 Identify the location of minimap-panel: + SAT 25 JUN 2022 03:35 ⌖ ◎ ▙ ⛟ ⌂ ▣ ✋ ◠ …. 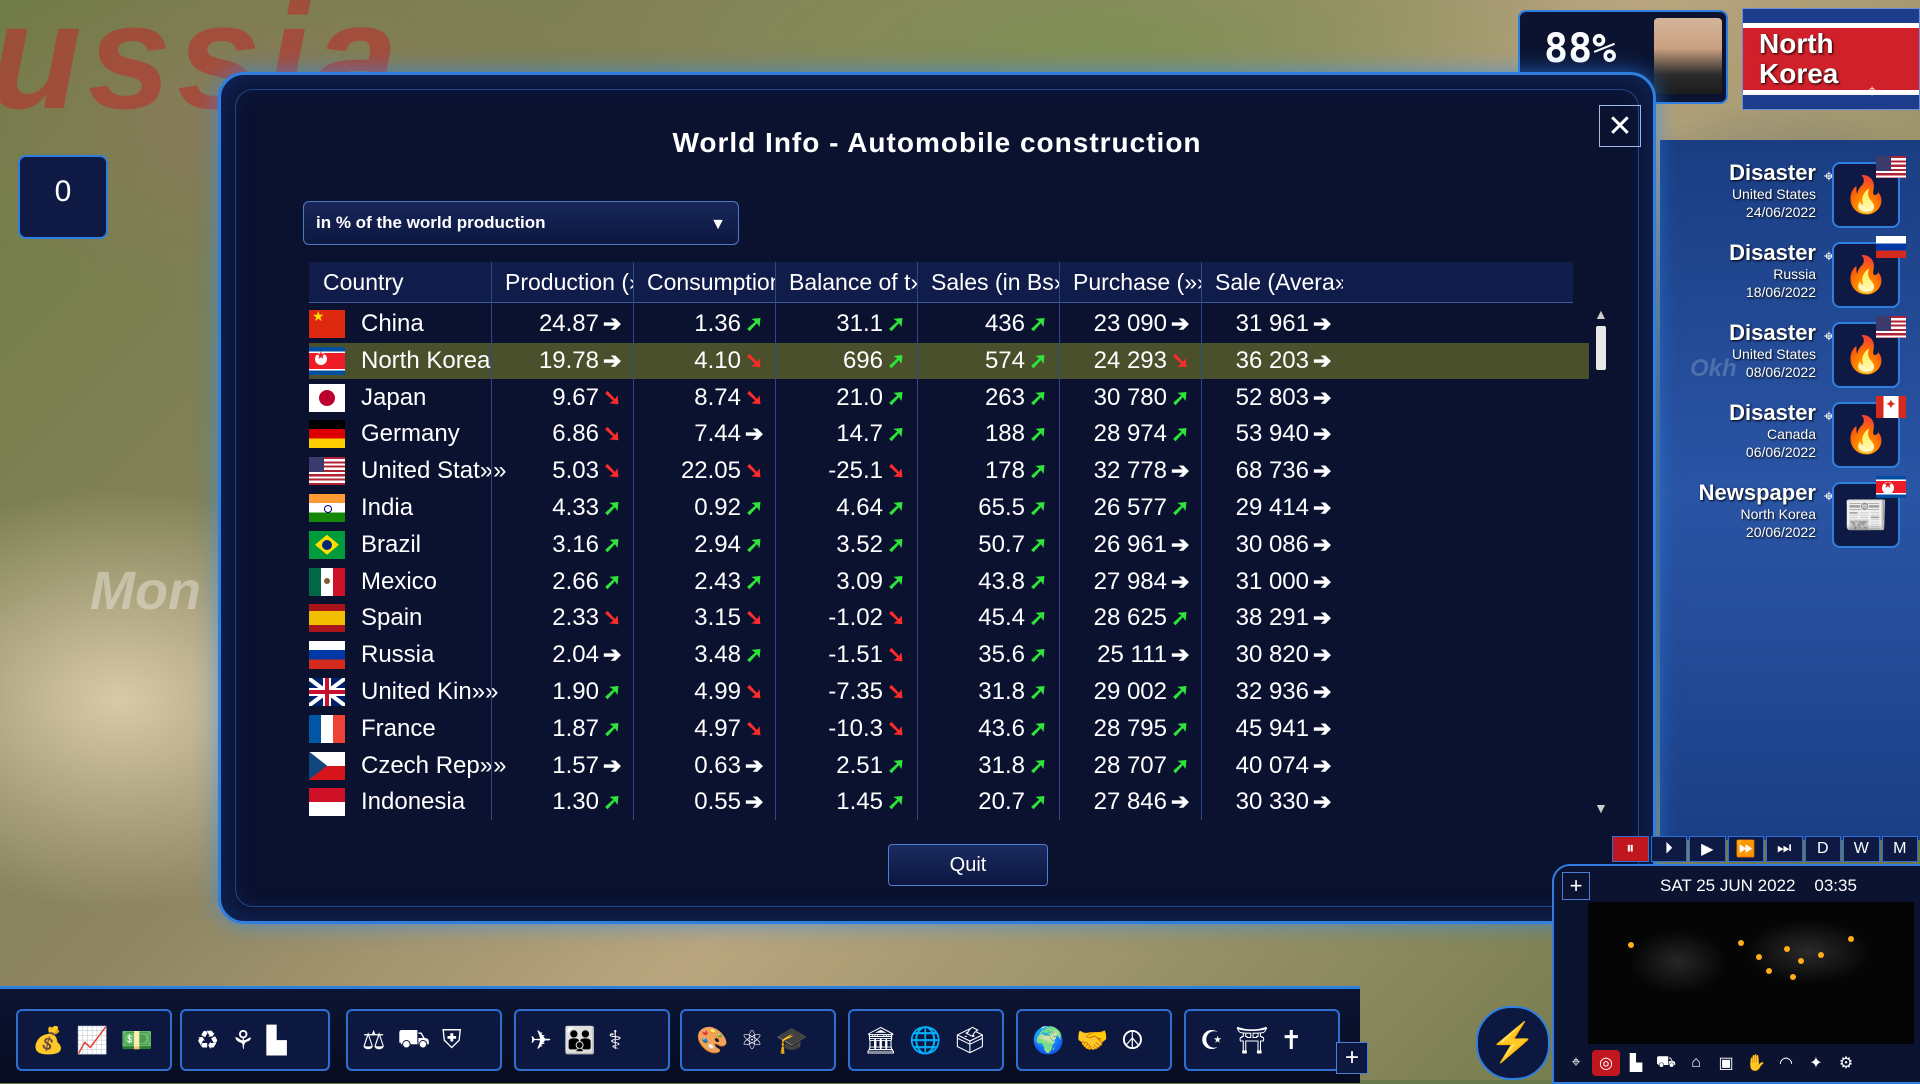
(1736, 974).